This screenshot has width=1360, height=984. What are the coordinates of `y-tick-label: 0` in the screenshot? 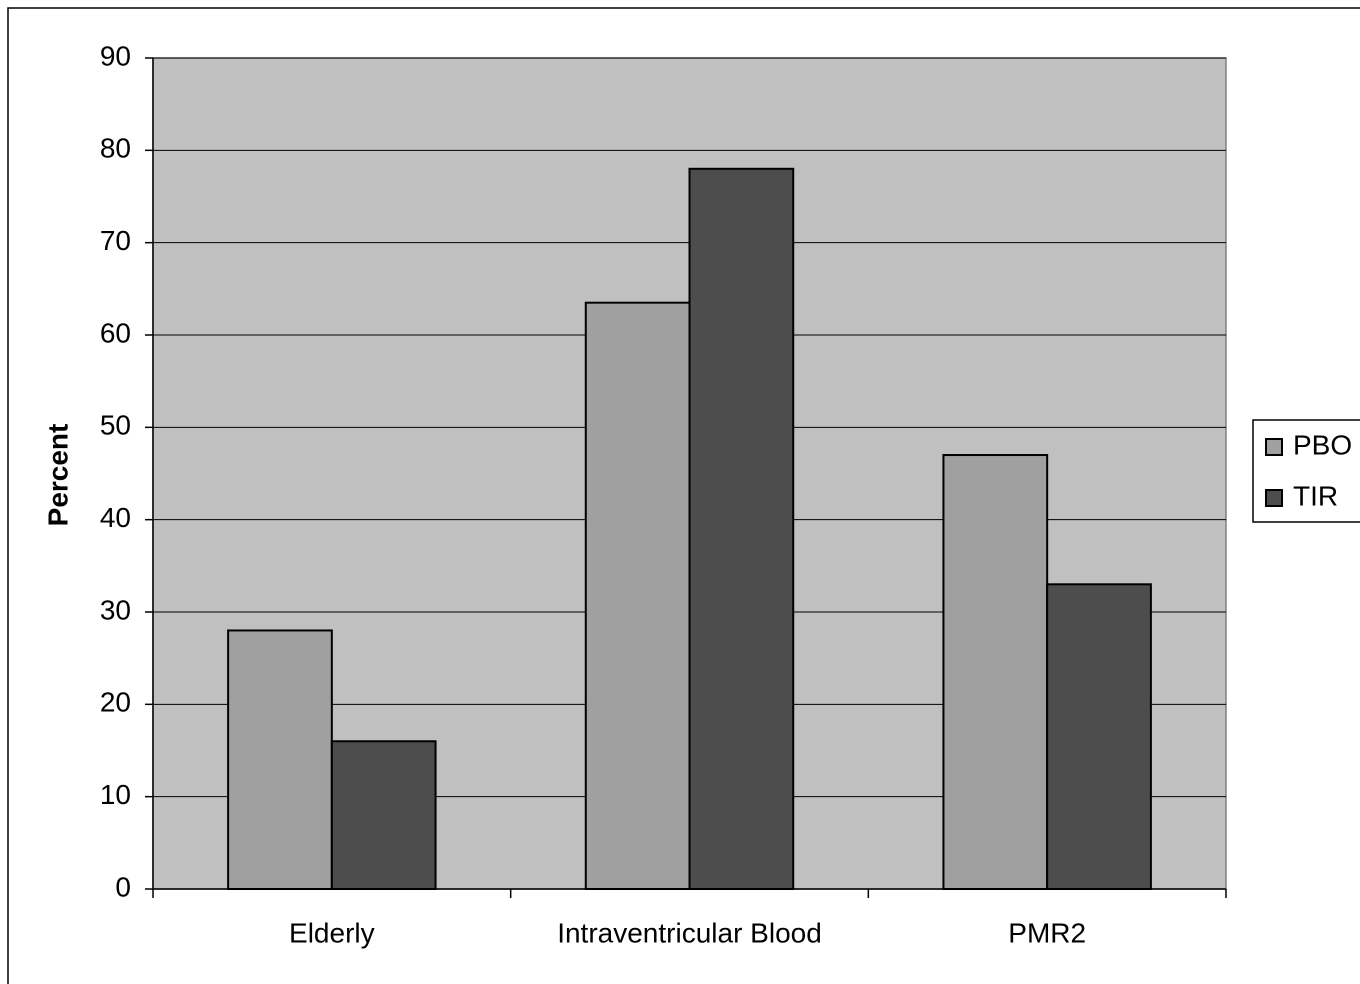 It's located at (123, 886).